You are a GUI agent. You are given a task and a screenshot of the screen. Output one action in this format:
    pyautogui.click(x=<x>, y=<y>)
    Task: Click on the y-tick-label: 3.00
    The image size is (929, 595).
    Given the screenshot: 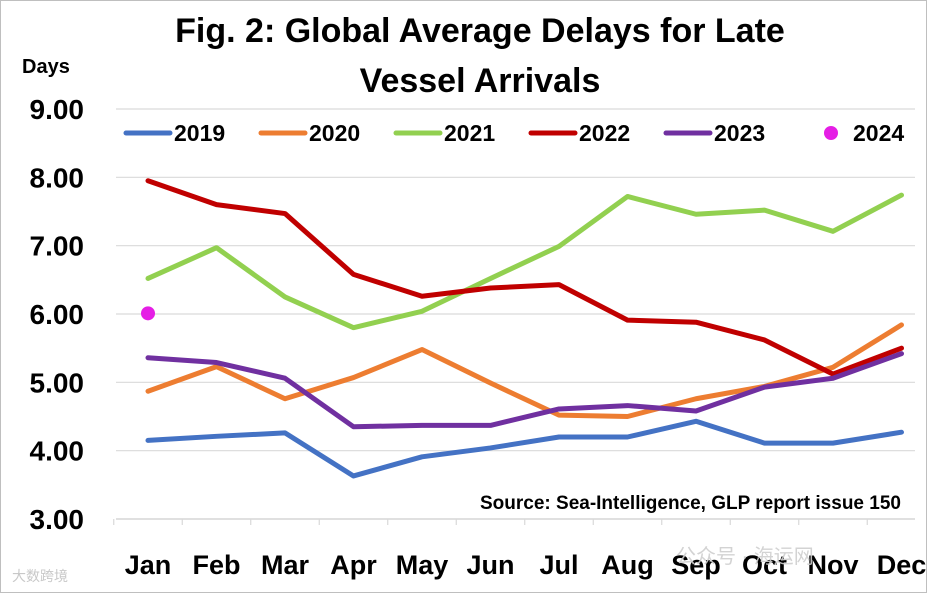 What is the action you would take?
    pyautogui.click(x=57, y=519)
    